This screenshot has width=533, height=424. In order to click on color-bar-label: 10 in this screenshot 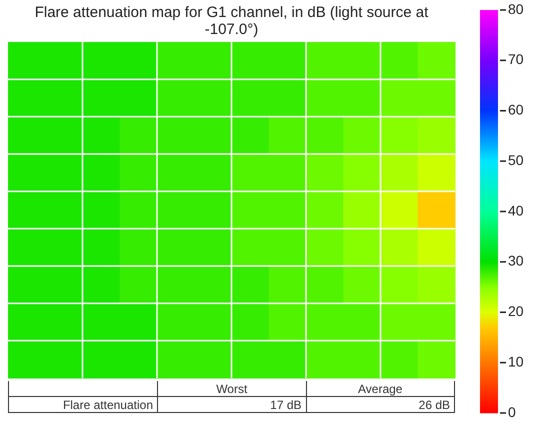, I will do `click(516, 361)`.